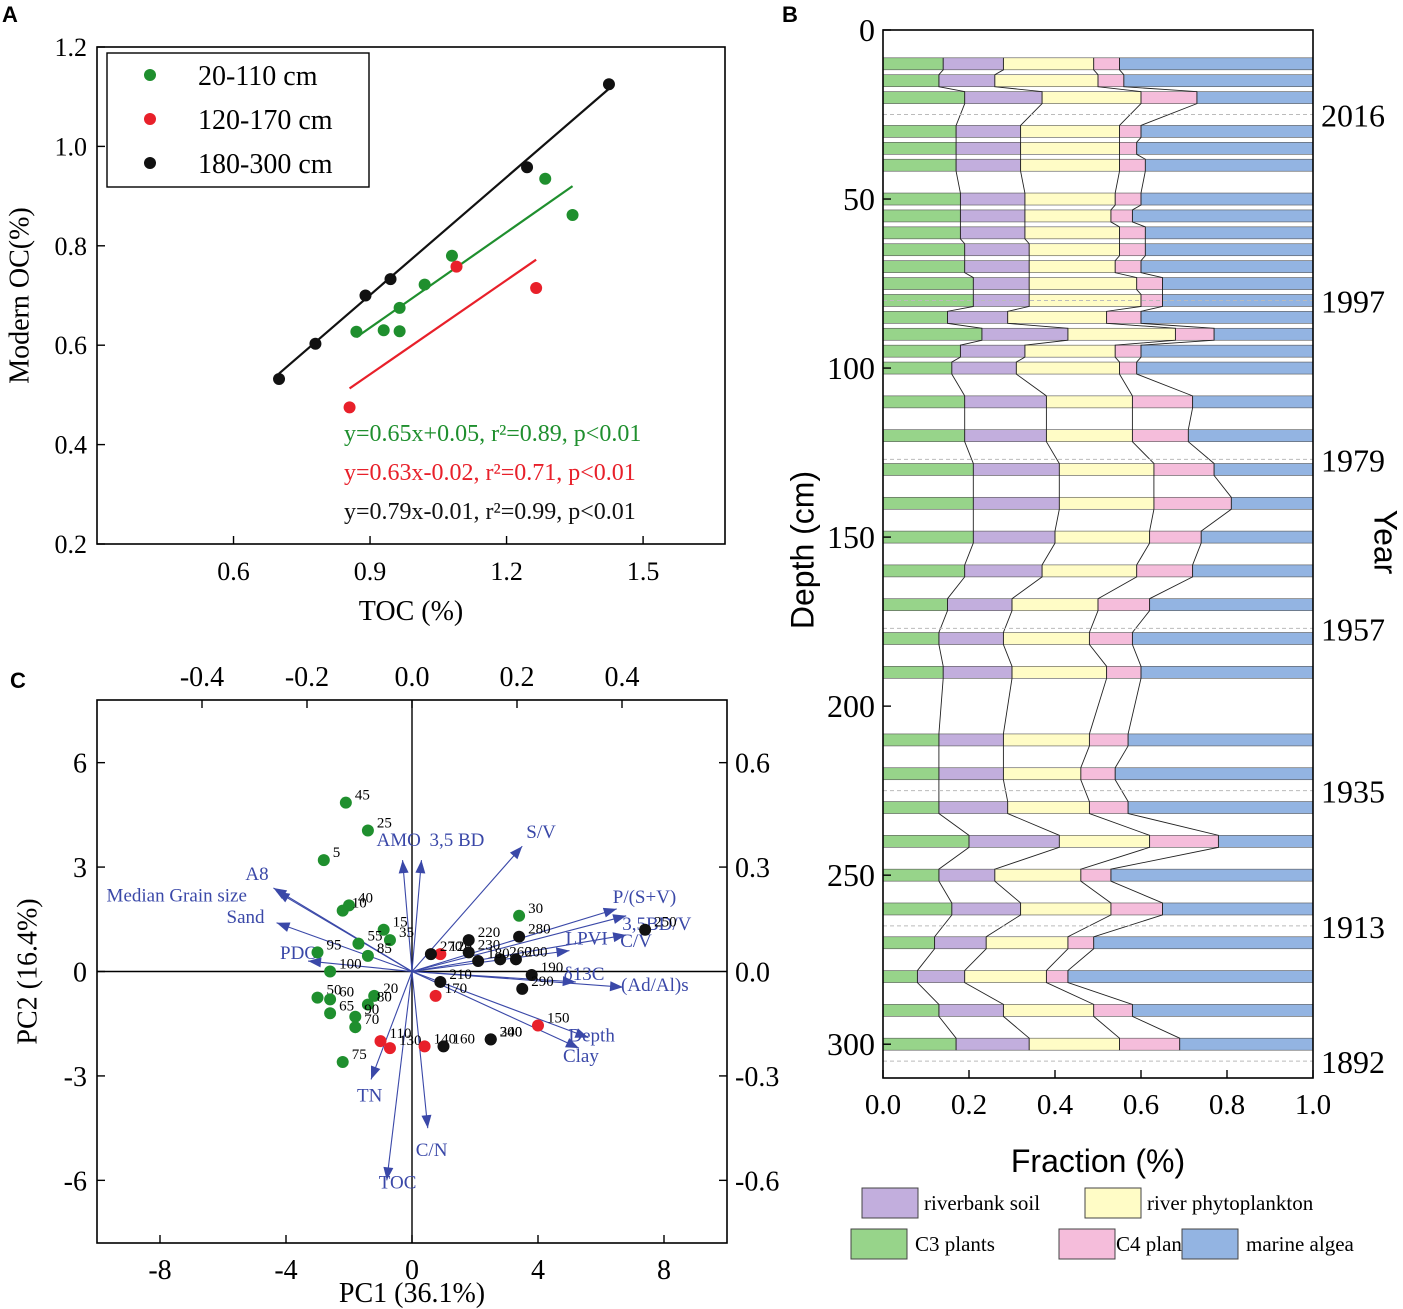  I want to click on panel-a-data-point, so click(399, 307).